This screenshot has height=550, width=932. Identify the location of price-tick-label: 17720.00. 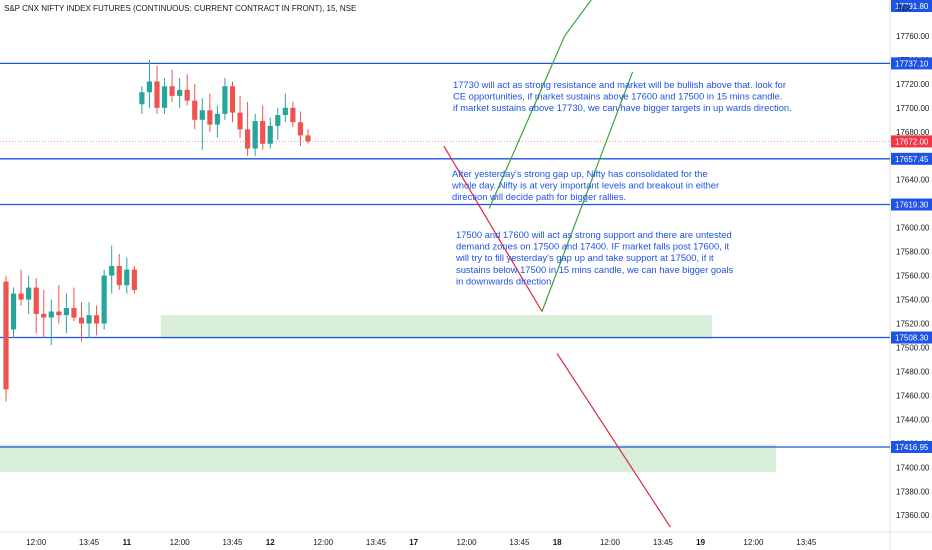
(913, 84).